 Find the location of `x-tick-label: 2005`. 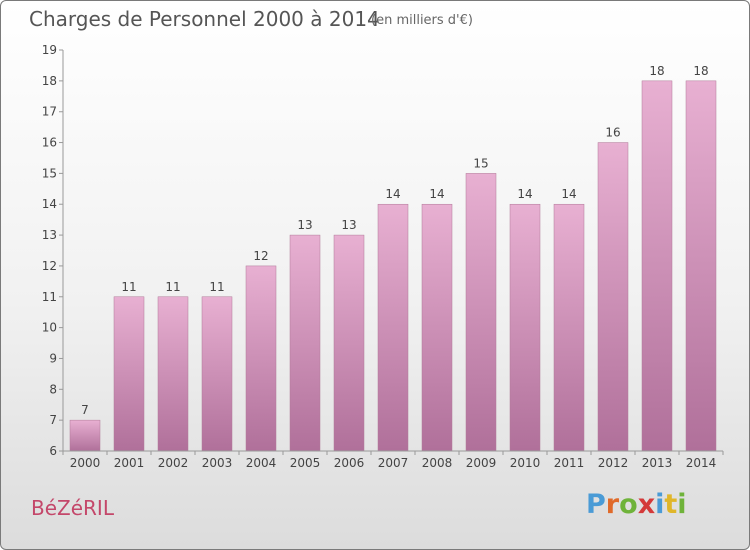

x-tick-label: 2005 is located at coordinates (305, 463).